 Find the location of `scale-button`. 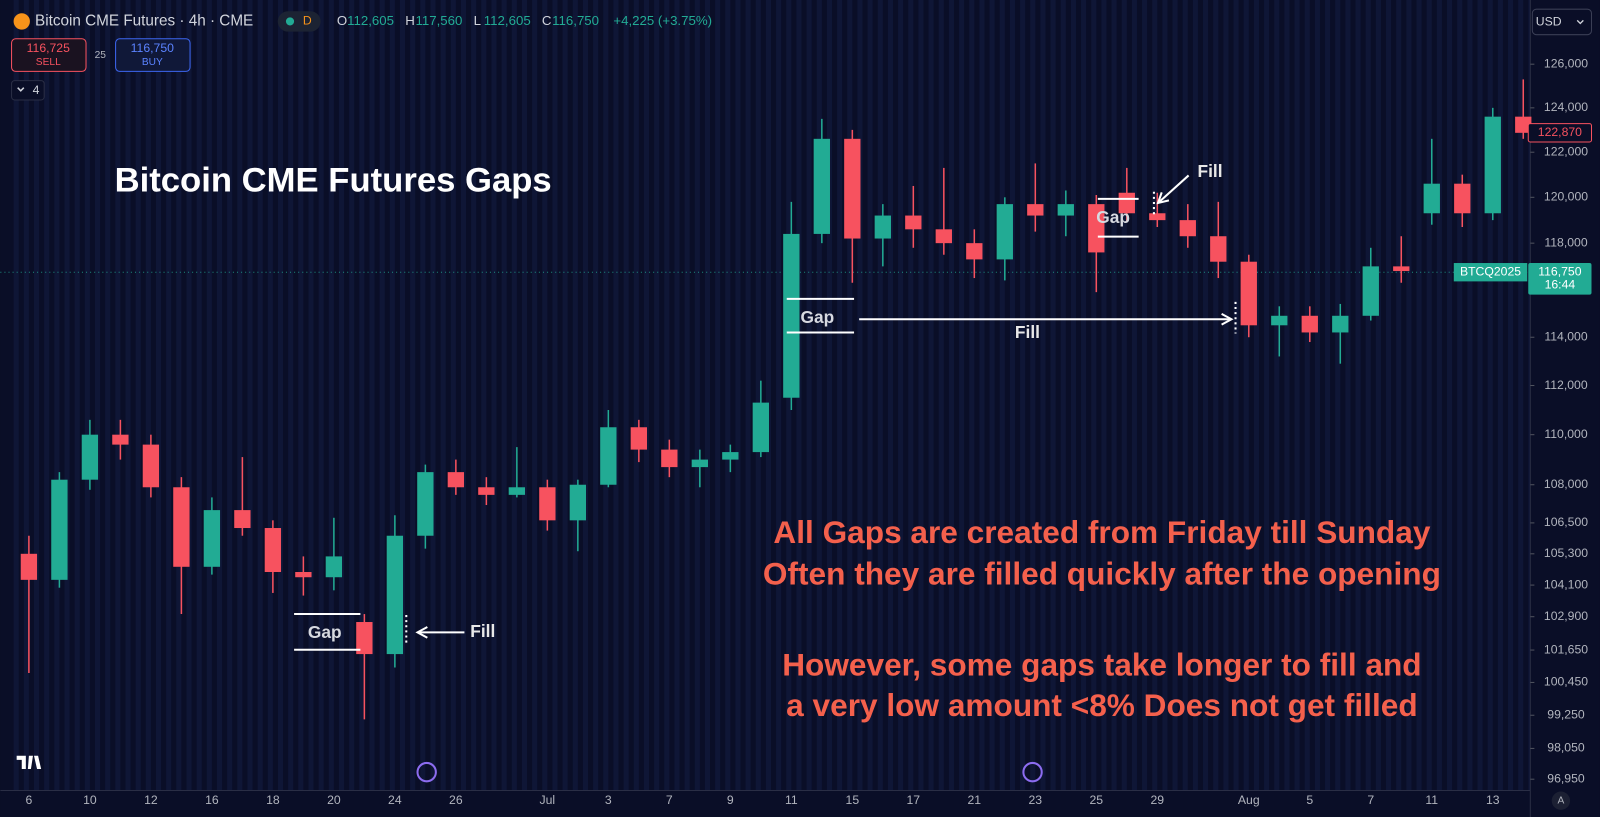

scale-button is located at coordinates (1561, 800).